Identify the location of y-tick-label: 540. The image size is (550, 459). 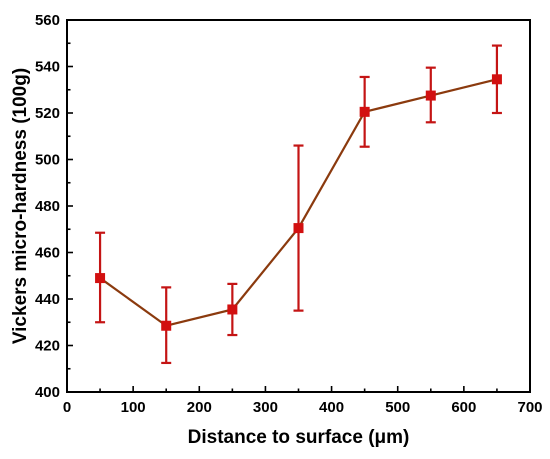
(47, 67).